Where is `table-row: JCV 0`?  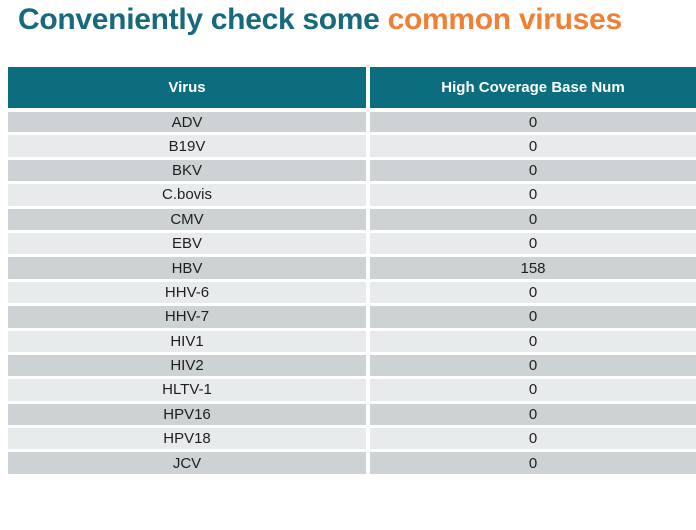
table-row: JCV 0 is located at coordinates (352, 461).